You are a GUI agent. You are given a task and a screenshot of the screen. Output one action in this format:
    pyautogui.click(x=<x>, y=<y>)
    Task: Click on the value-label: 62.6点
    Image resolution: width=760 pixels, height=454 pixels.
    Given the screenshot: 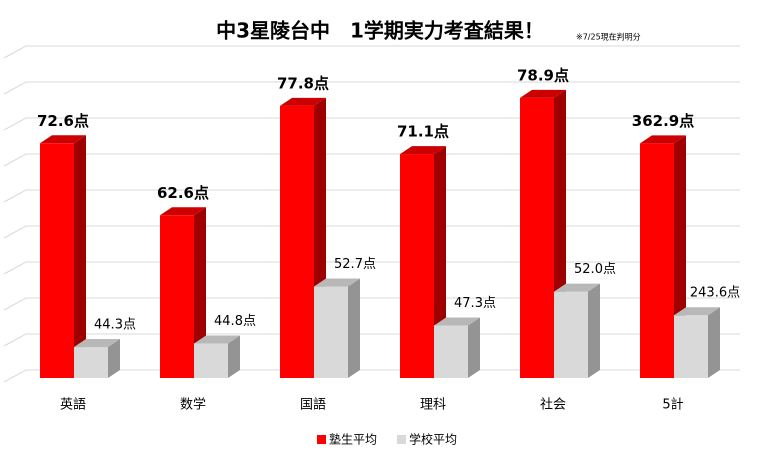 What is the action you would take?
    pyautogui.click(x=183, y=193)
    